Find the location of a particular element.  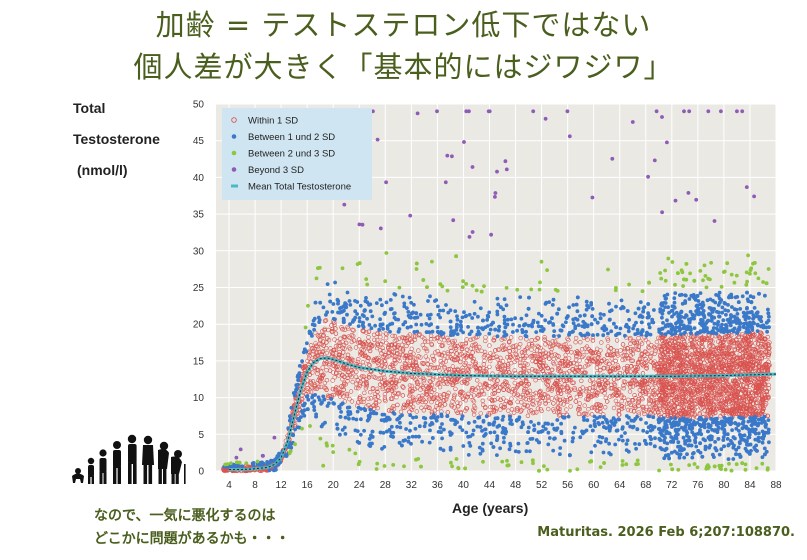

y-tick-label: 30 is located at coordinates (199, 251).